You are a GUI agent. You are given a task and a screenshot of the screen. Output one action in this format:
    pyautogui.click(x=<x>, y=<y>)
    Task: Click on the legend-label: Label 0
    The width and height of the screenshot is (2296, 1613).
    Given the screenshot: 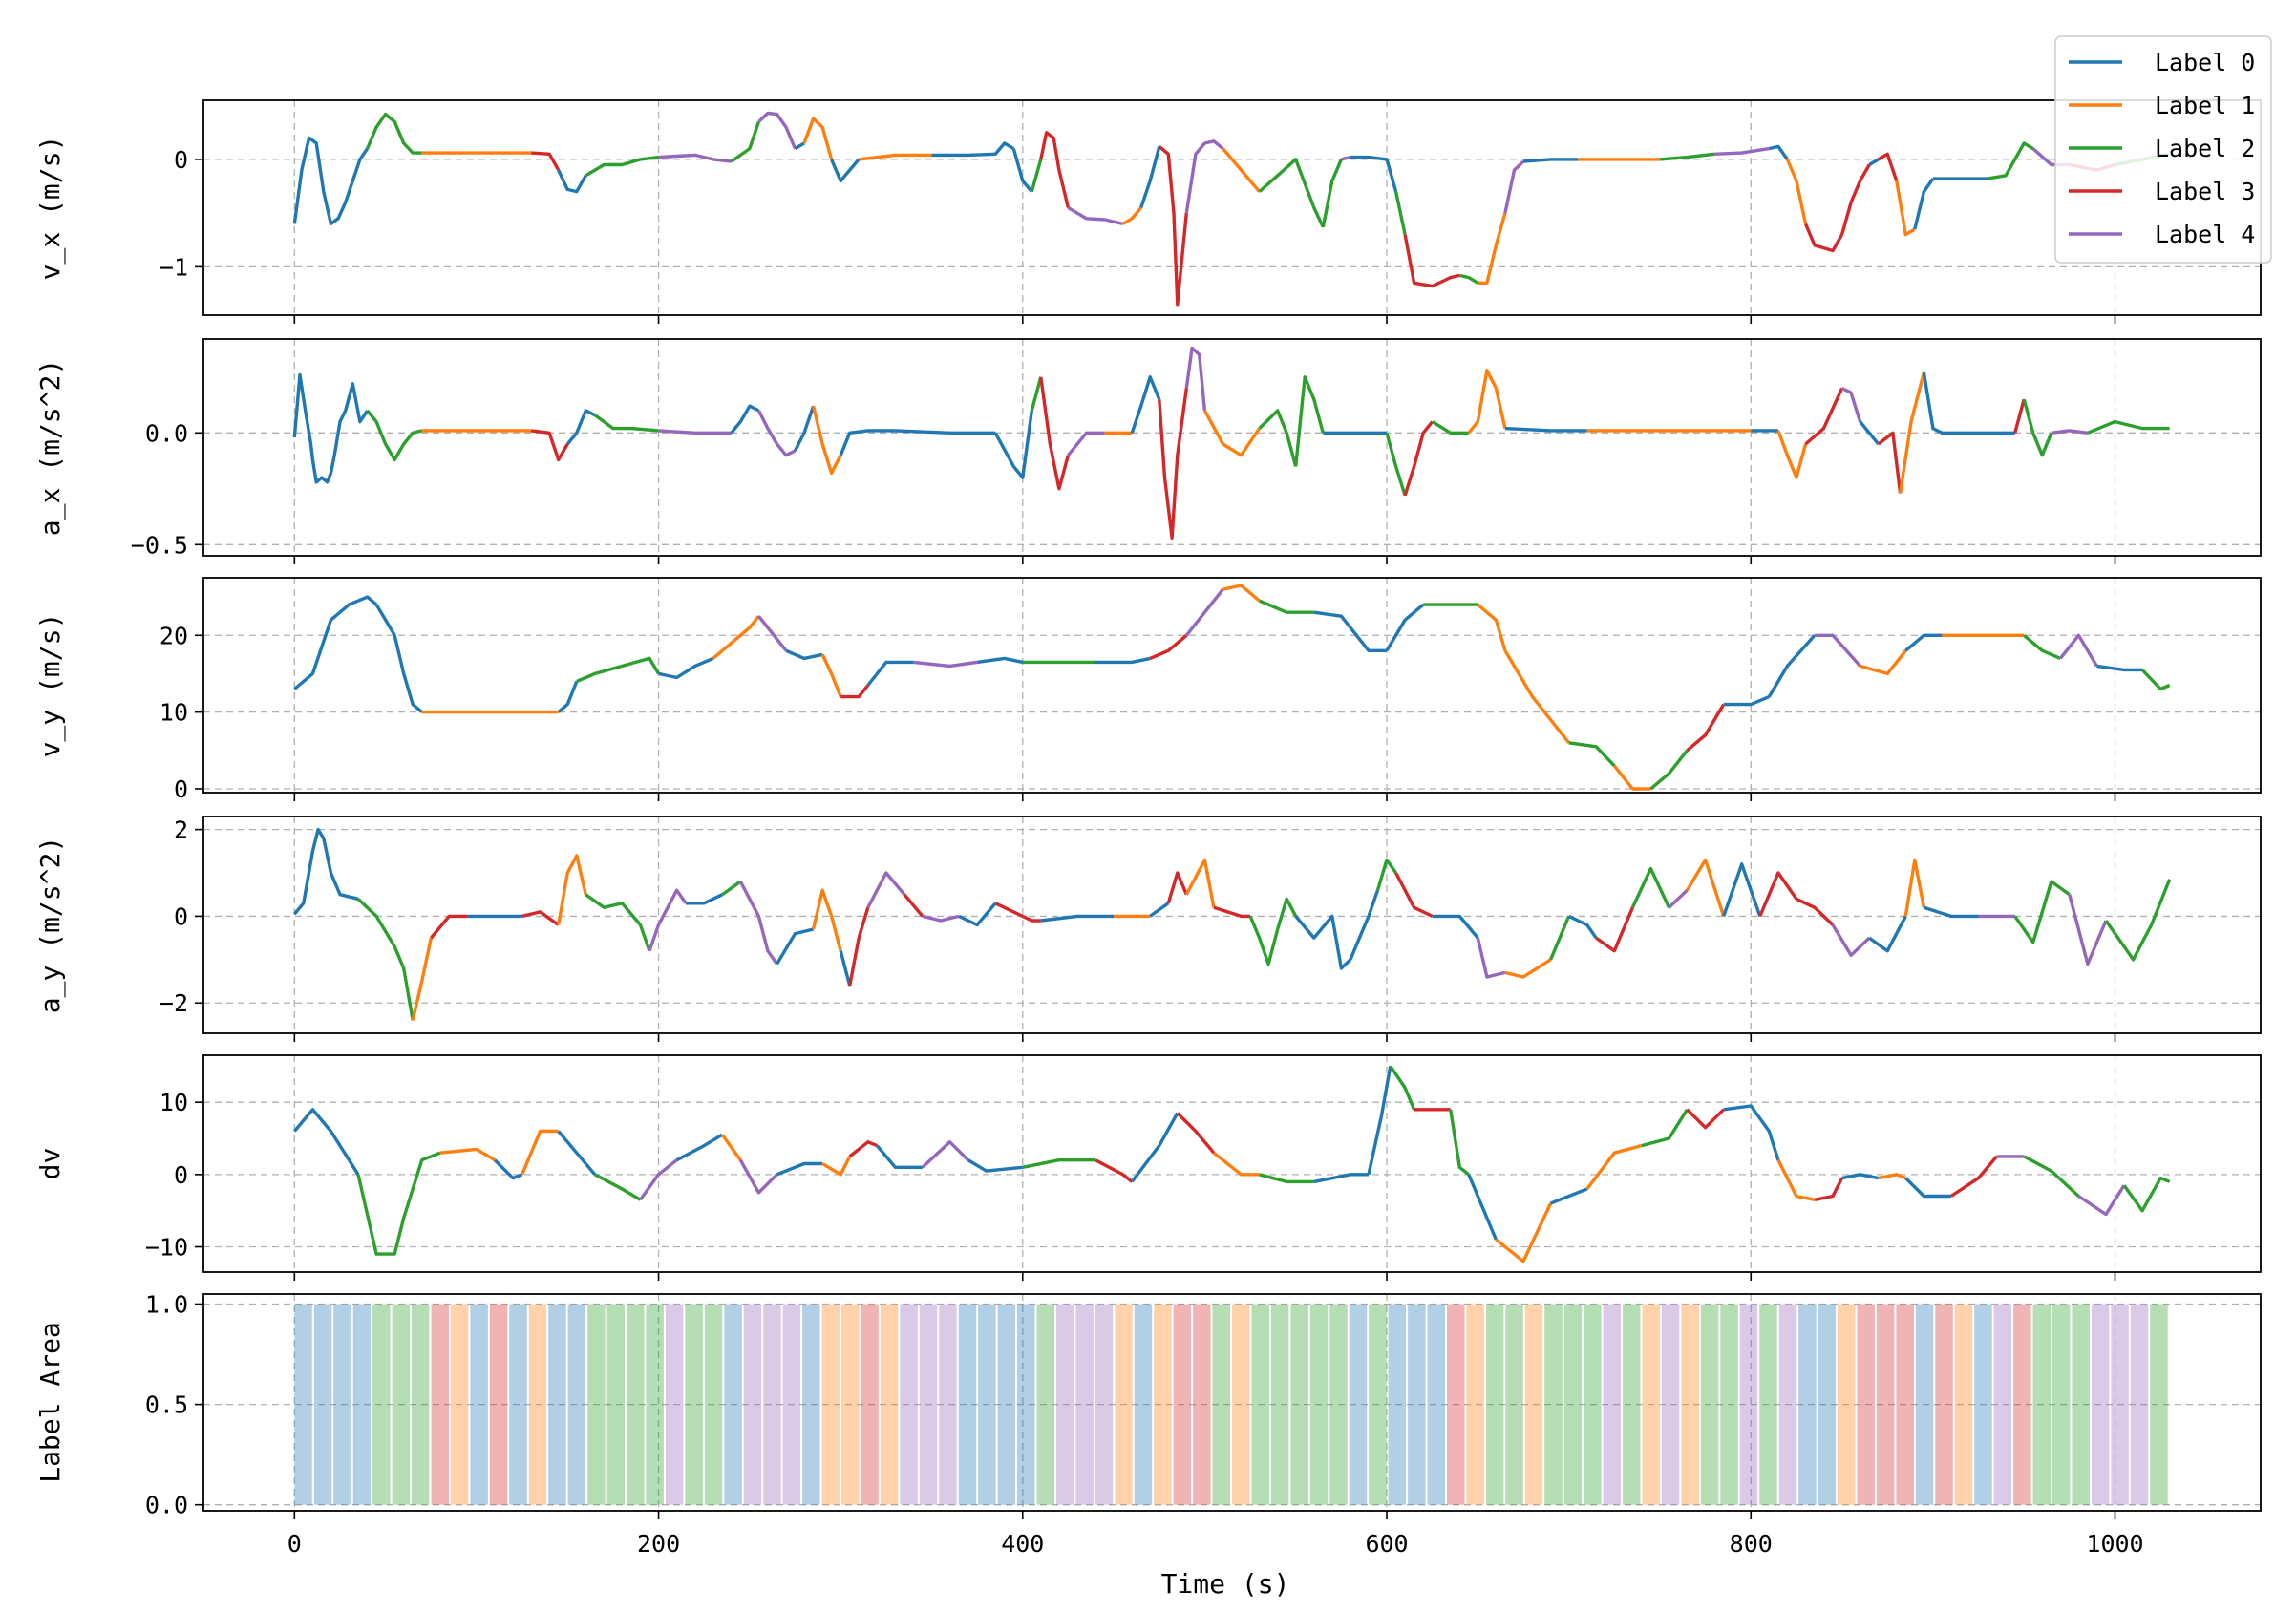 What is the action you would take?
    pyautogui.click(x=2205, y=63)
    